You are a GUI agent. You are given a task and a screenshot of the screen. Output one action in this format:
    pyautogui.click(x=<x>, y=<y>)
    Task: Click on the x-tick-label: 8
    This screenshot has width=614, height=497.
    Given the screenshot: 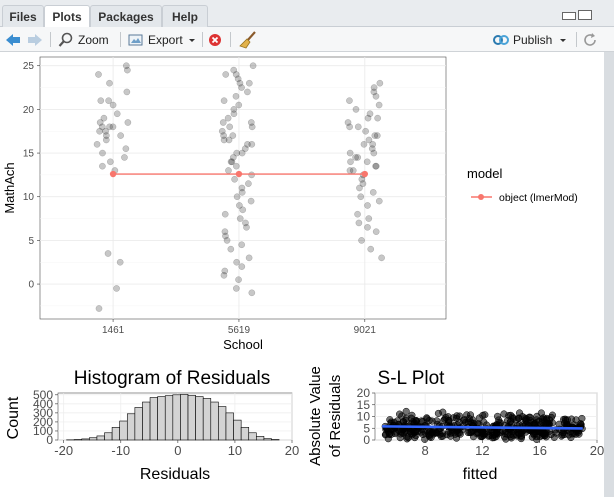 What is the action you would take?
    pyautogui.click(x=425, y=450)
    